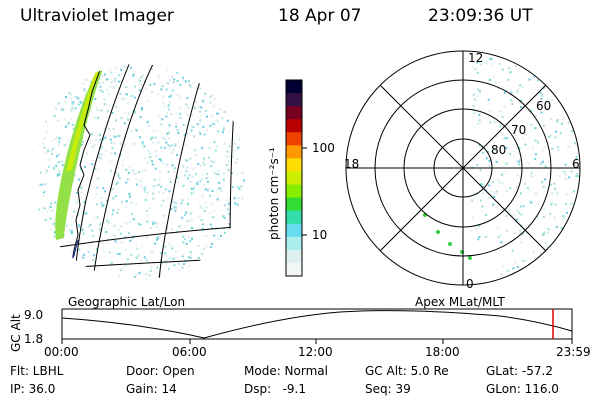 This screenshot has height=400, width=600. I want to click on instrument-title: Ultraviolet Imager, so click(97, 16).